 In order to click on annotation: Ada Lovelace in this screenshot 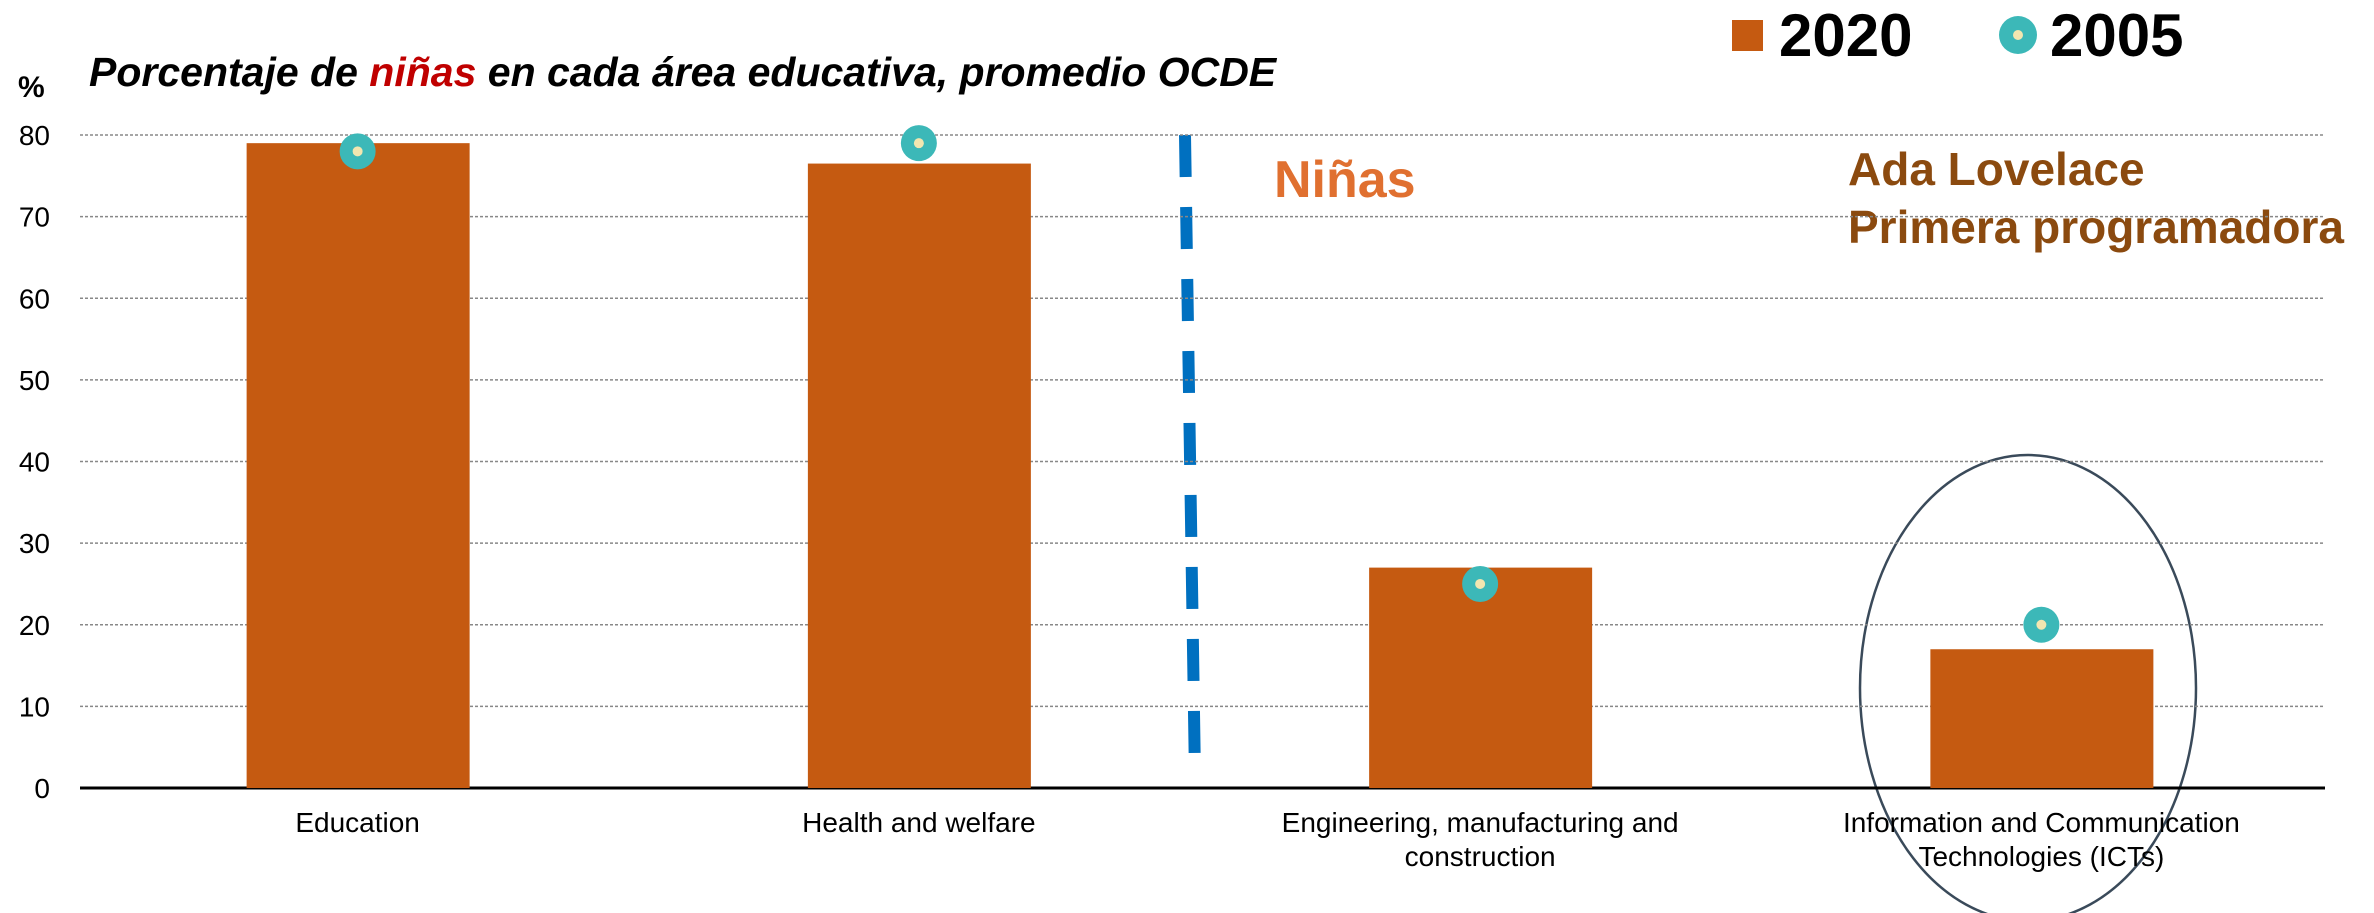, I will do `click(1996, 169)`.